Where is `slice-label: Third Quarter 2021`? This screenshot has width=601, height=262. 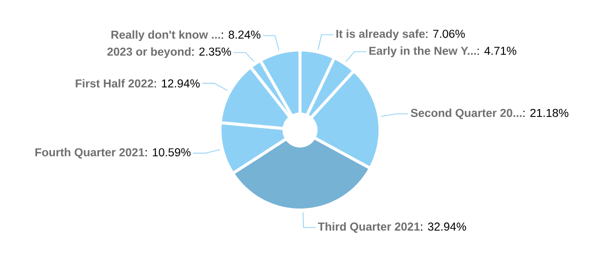 slice-label: Third Quarter 2021 is located at coordinates (369, 227).